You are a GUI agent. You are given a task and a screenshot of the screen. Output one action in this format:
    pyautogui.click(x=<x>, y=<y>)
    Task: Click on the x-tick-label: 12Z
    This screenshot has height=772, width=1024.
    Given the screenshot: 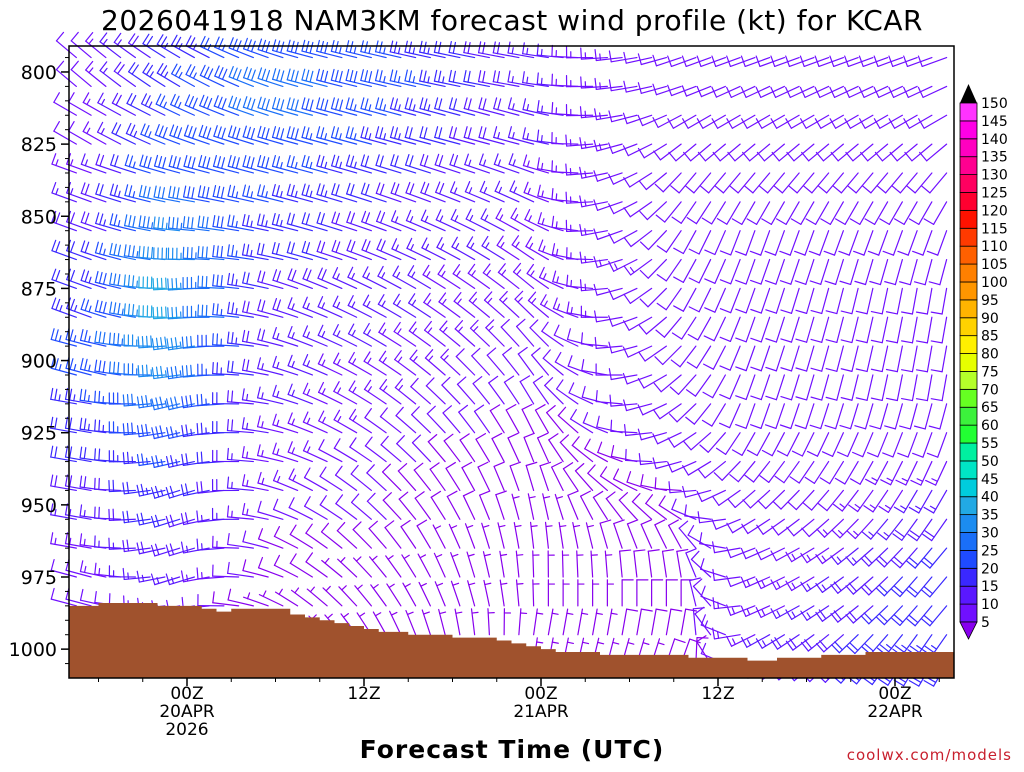 What is the action you would take?
    pyautogui.click(x=717, y=694)
    